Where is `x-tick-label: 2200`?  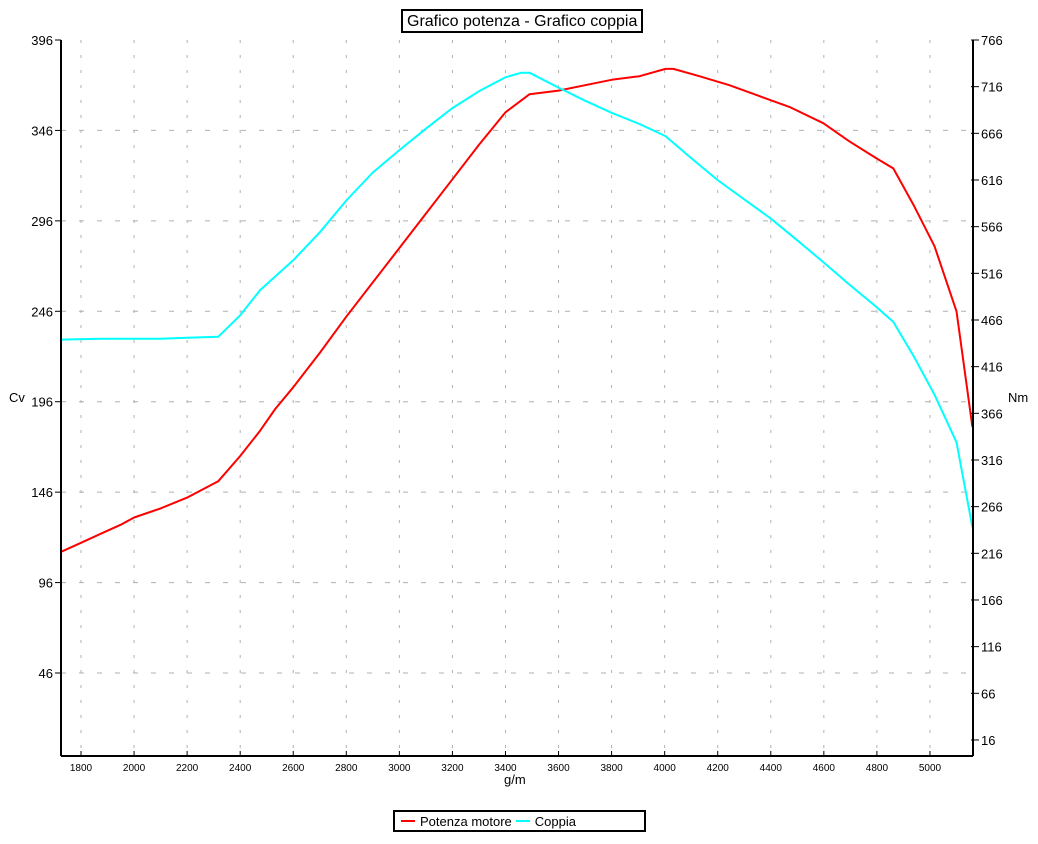
x-tick-label: 2200 is located at coordinates (187, 768).